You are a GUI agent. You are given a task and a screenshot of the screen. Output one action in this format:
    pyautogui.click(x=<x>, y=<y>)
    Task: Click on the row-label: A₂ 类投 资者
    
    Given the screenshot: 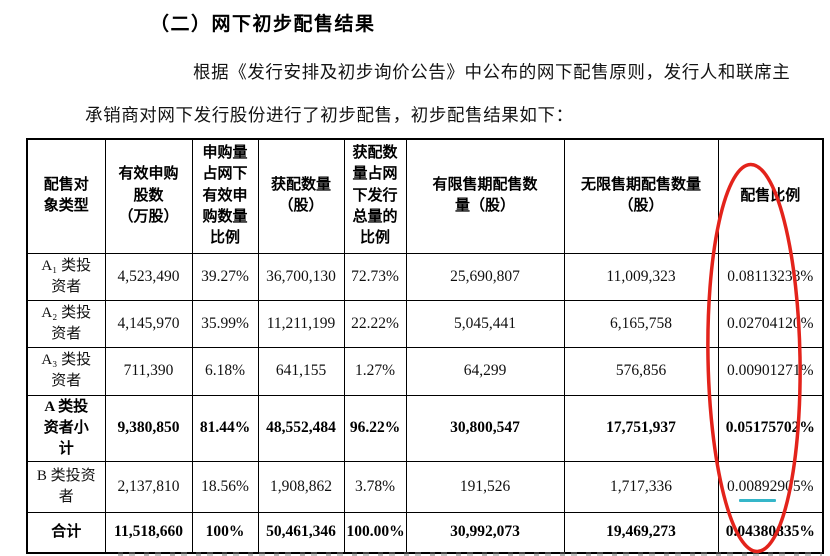 What is the action you would take?
    pyautogui.click(x=66, y=323)
    